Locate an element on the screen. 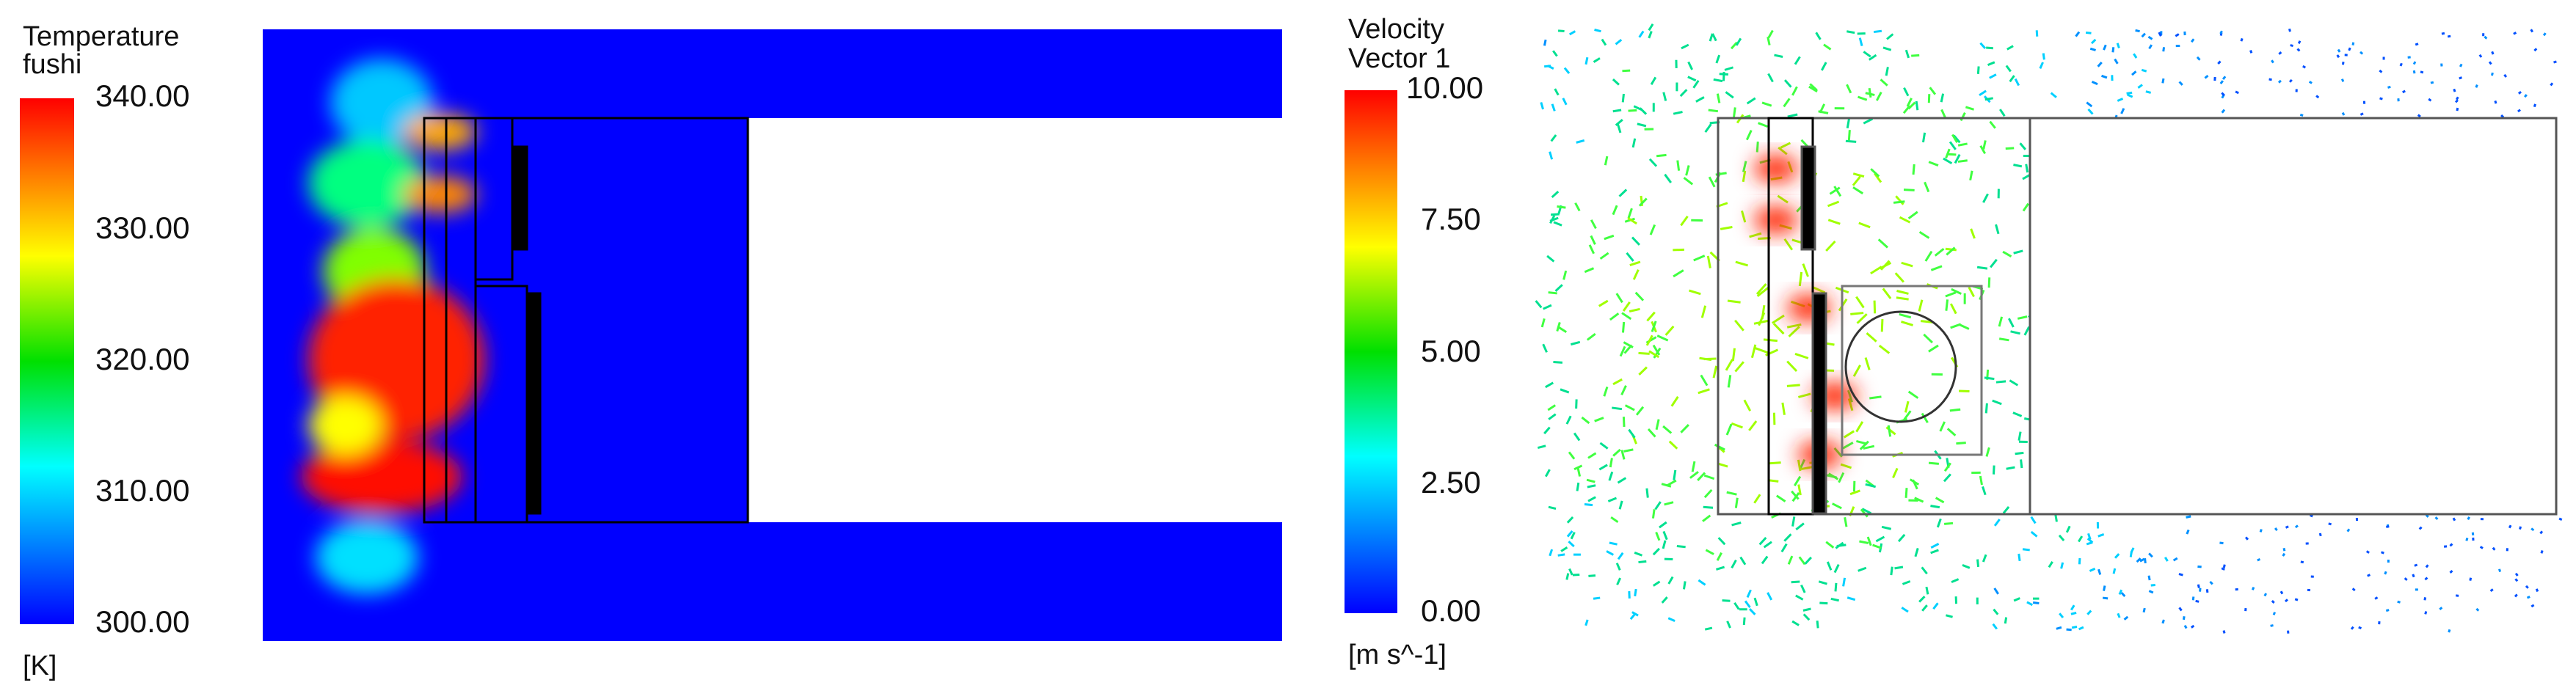 This screenshot has width=2576, height=699. geometry is located at coordinates (586, 321).